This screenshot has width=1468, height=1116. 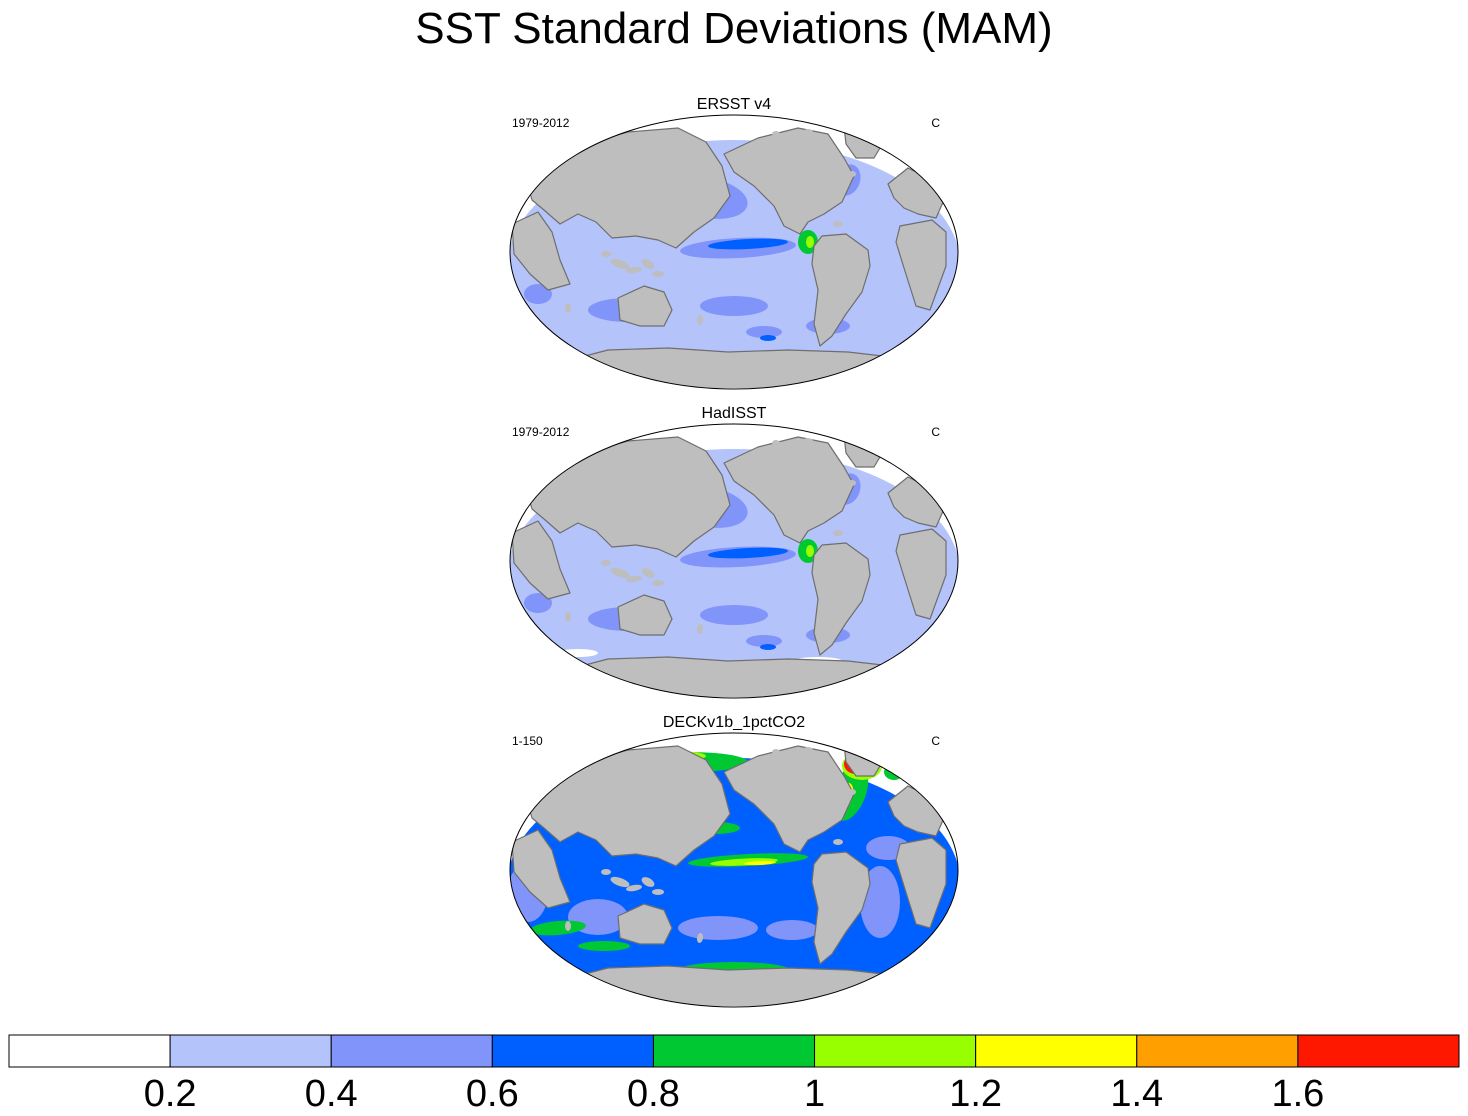 I want to click on colorbar-tick-label: 0.2, so click(x=170, y=1094).